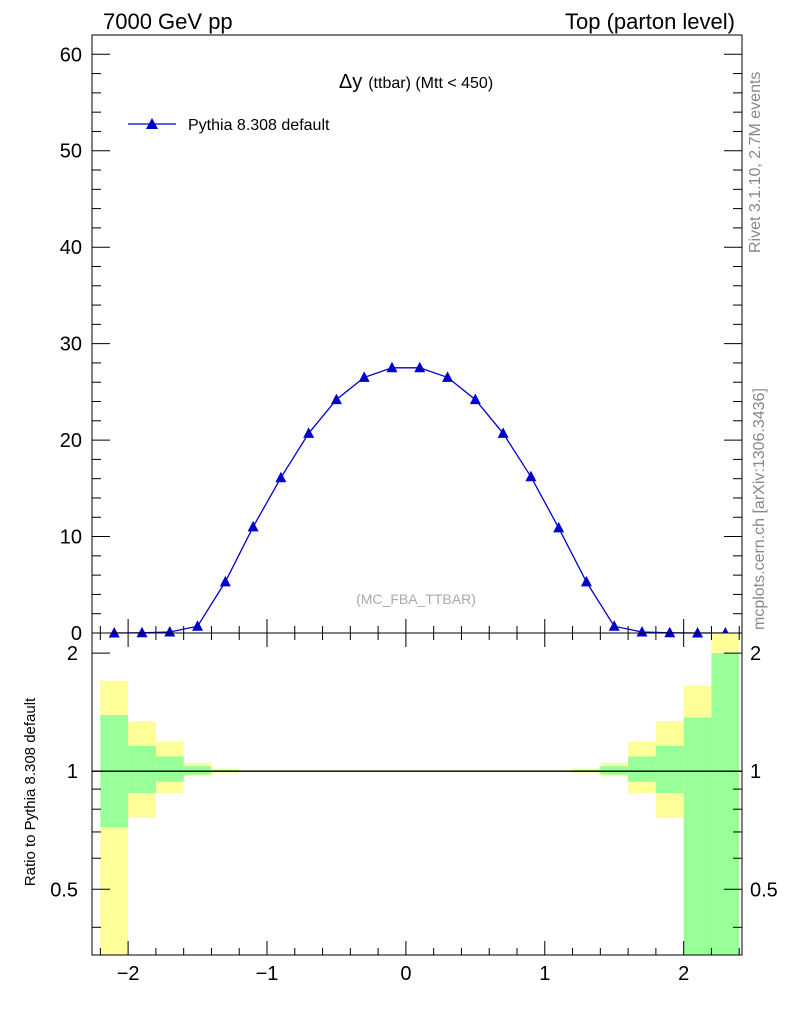 The height and width of the screenshot is (1024, 786). What do you see at coordinates (71, 152) in the screenshot?
I see `y-tick-label: 50` at bounding box center [71, 152].